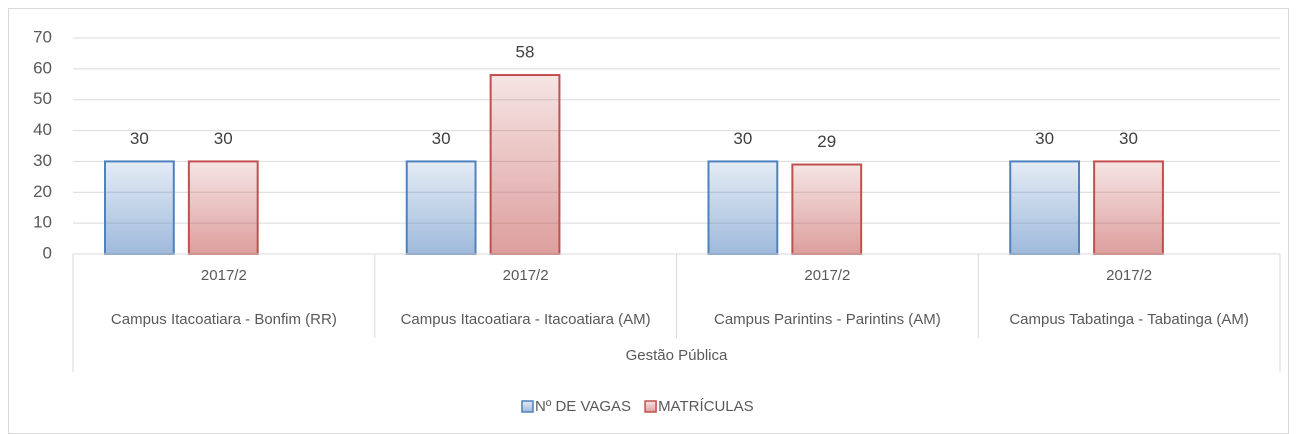 This screenshot has height=434, width=1296. Describe the element at coordinates (1129, 319) in the screenshot. I see `x-tick-label: Campus Tabatinga - Tabatinga (AM)` at that location.